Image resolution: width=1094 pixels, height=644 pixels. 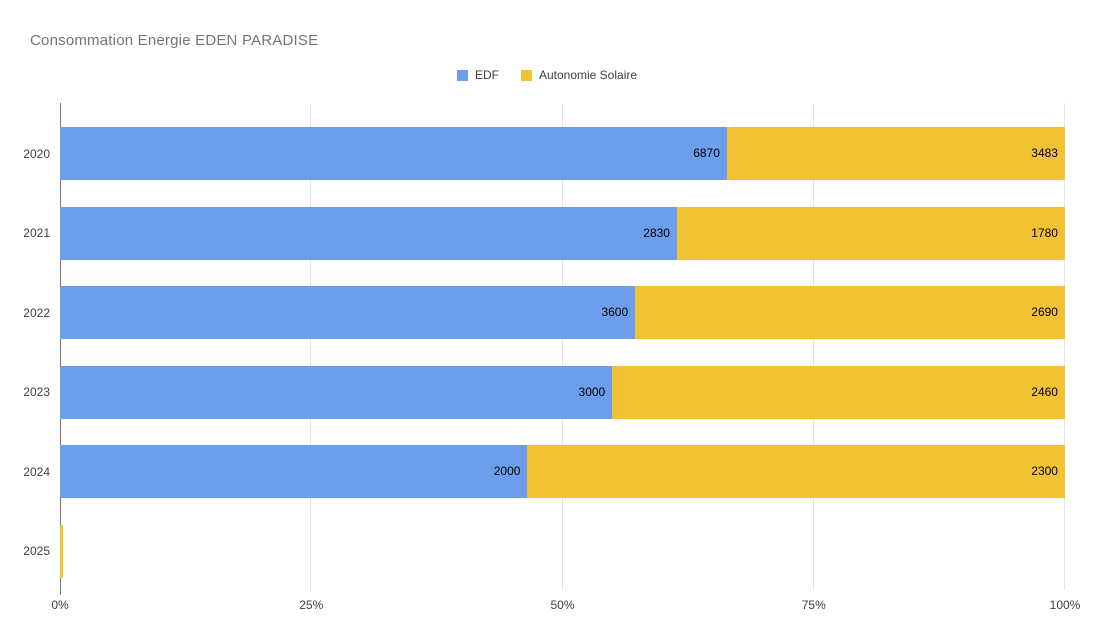 I want to click on autonomie-solaire-value-label-2021: 1780, so click(x=1044, y=232).